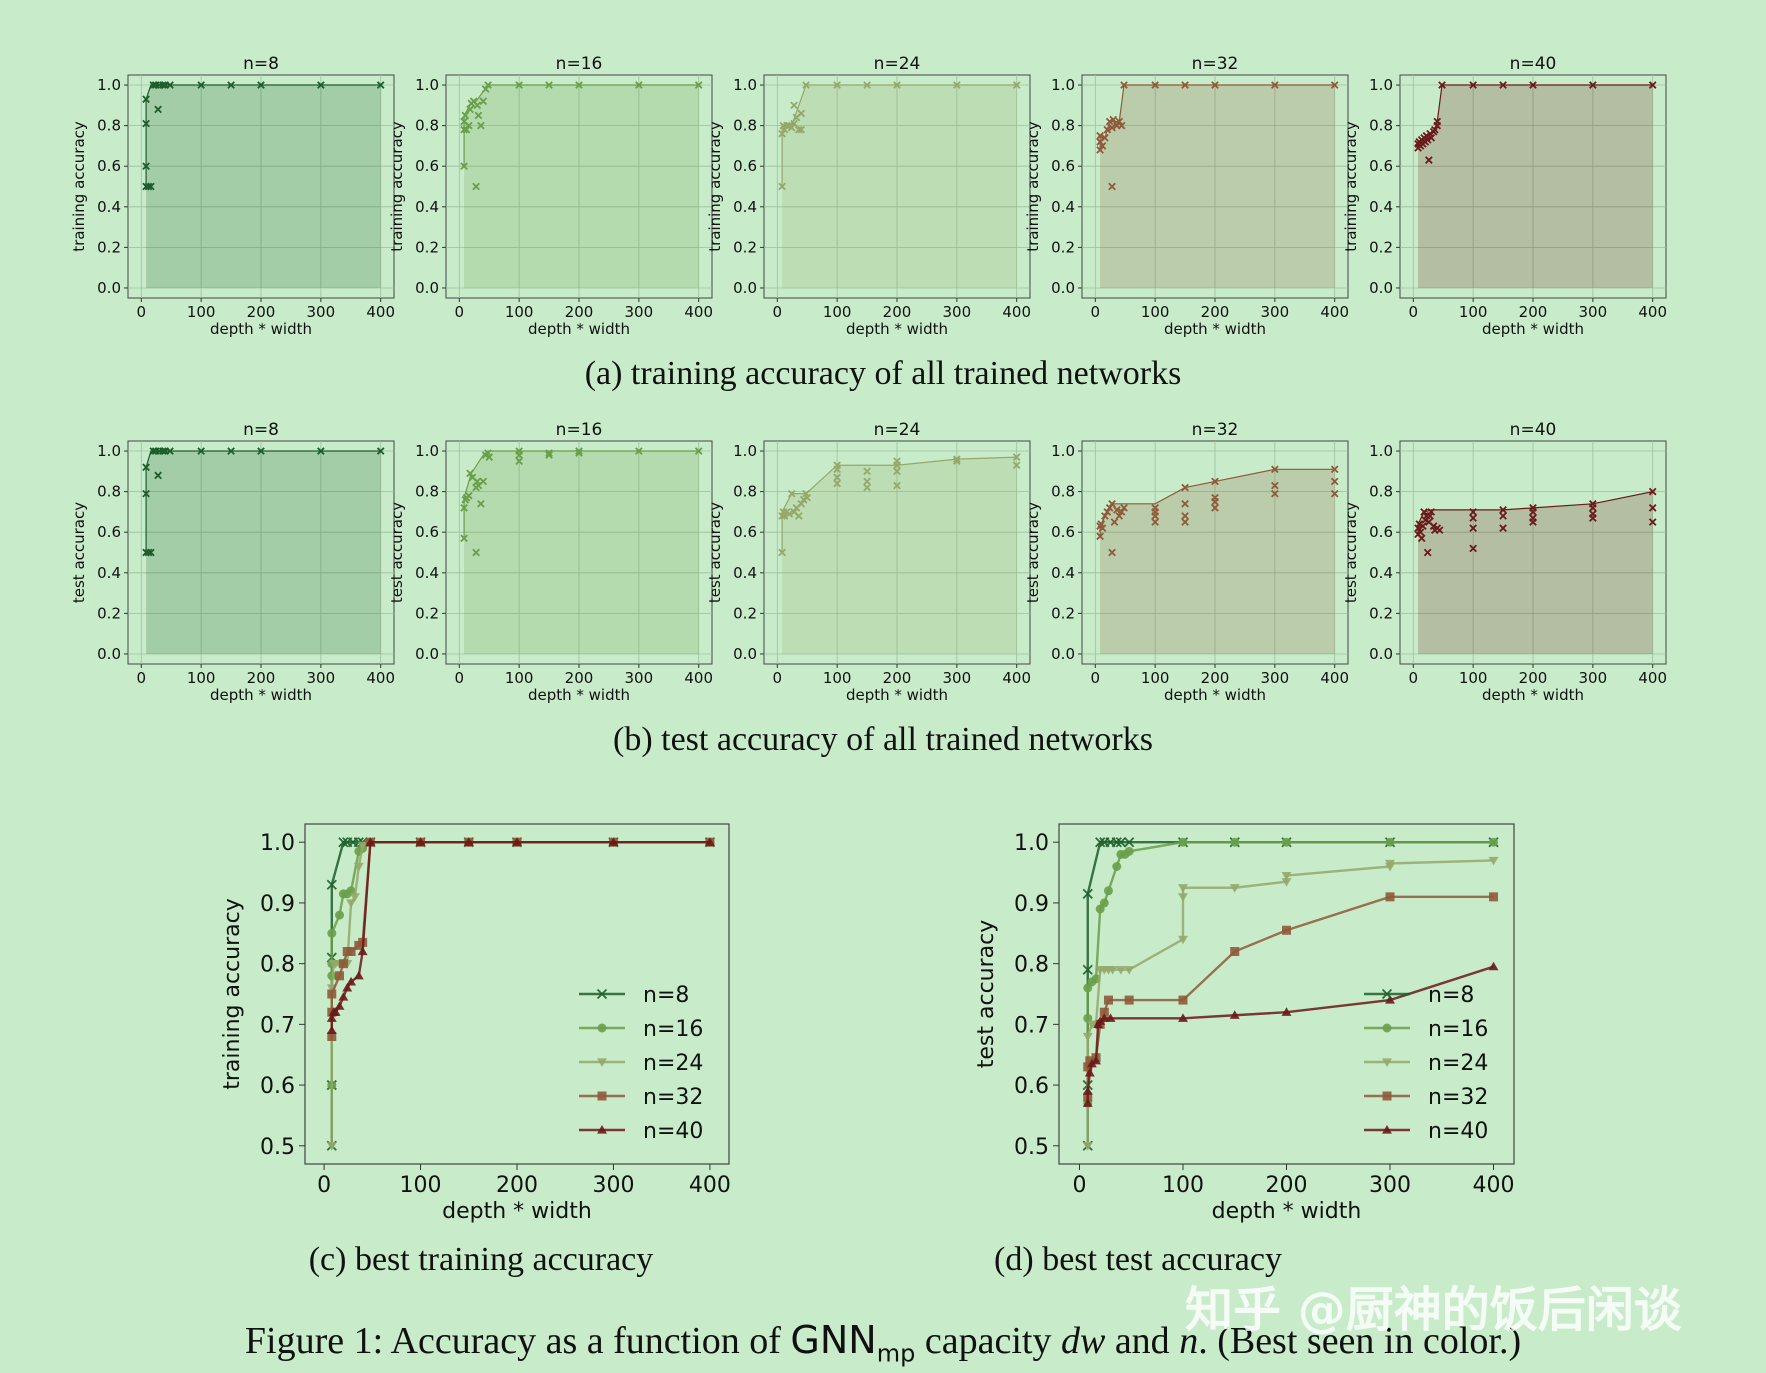  I want to click on y-tick-label: 0.4, so click(1381, 573).